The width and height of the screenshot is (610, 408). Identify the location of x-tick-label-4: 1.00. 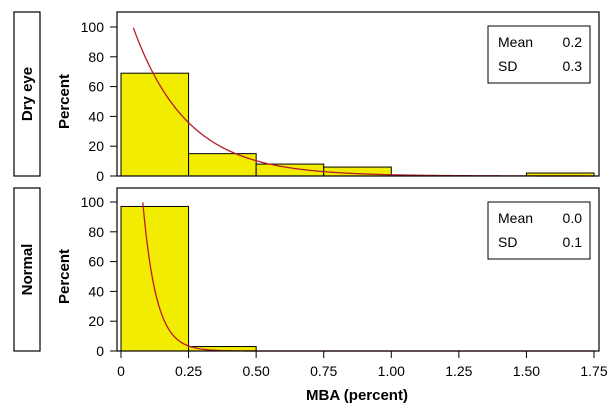
(391, 371).